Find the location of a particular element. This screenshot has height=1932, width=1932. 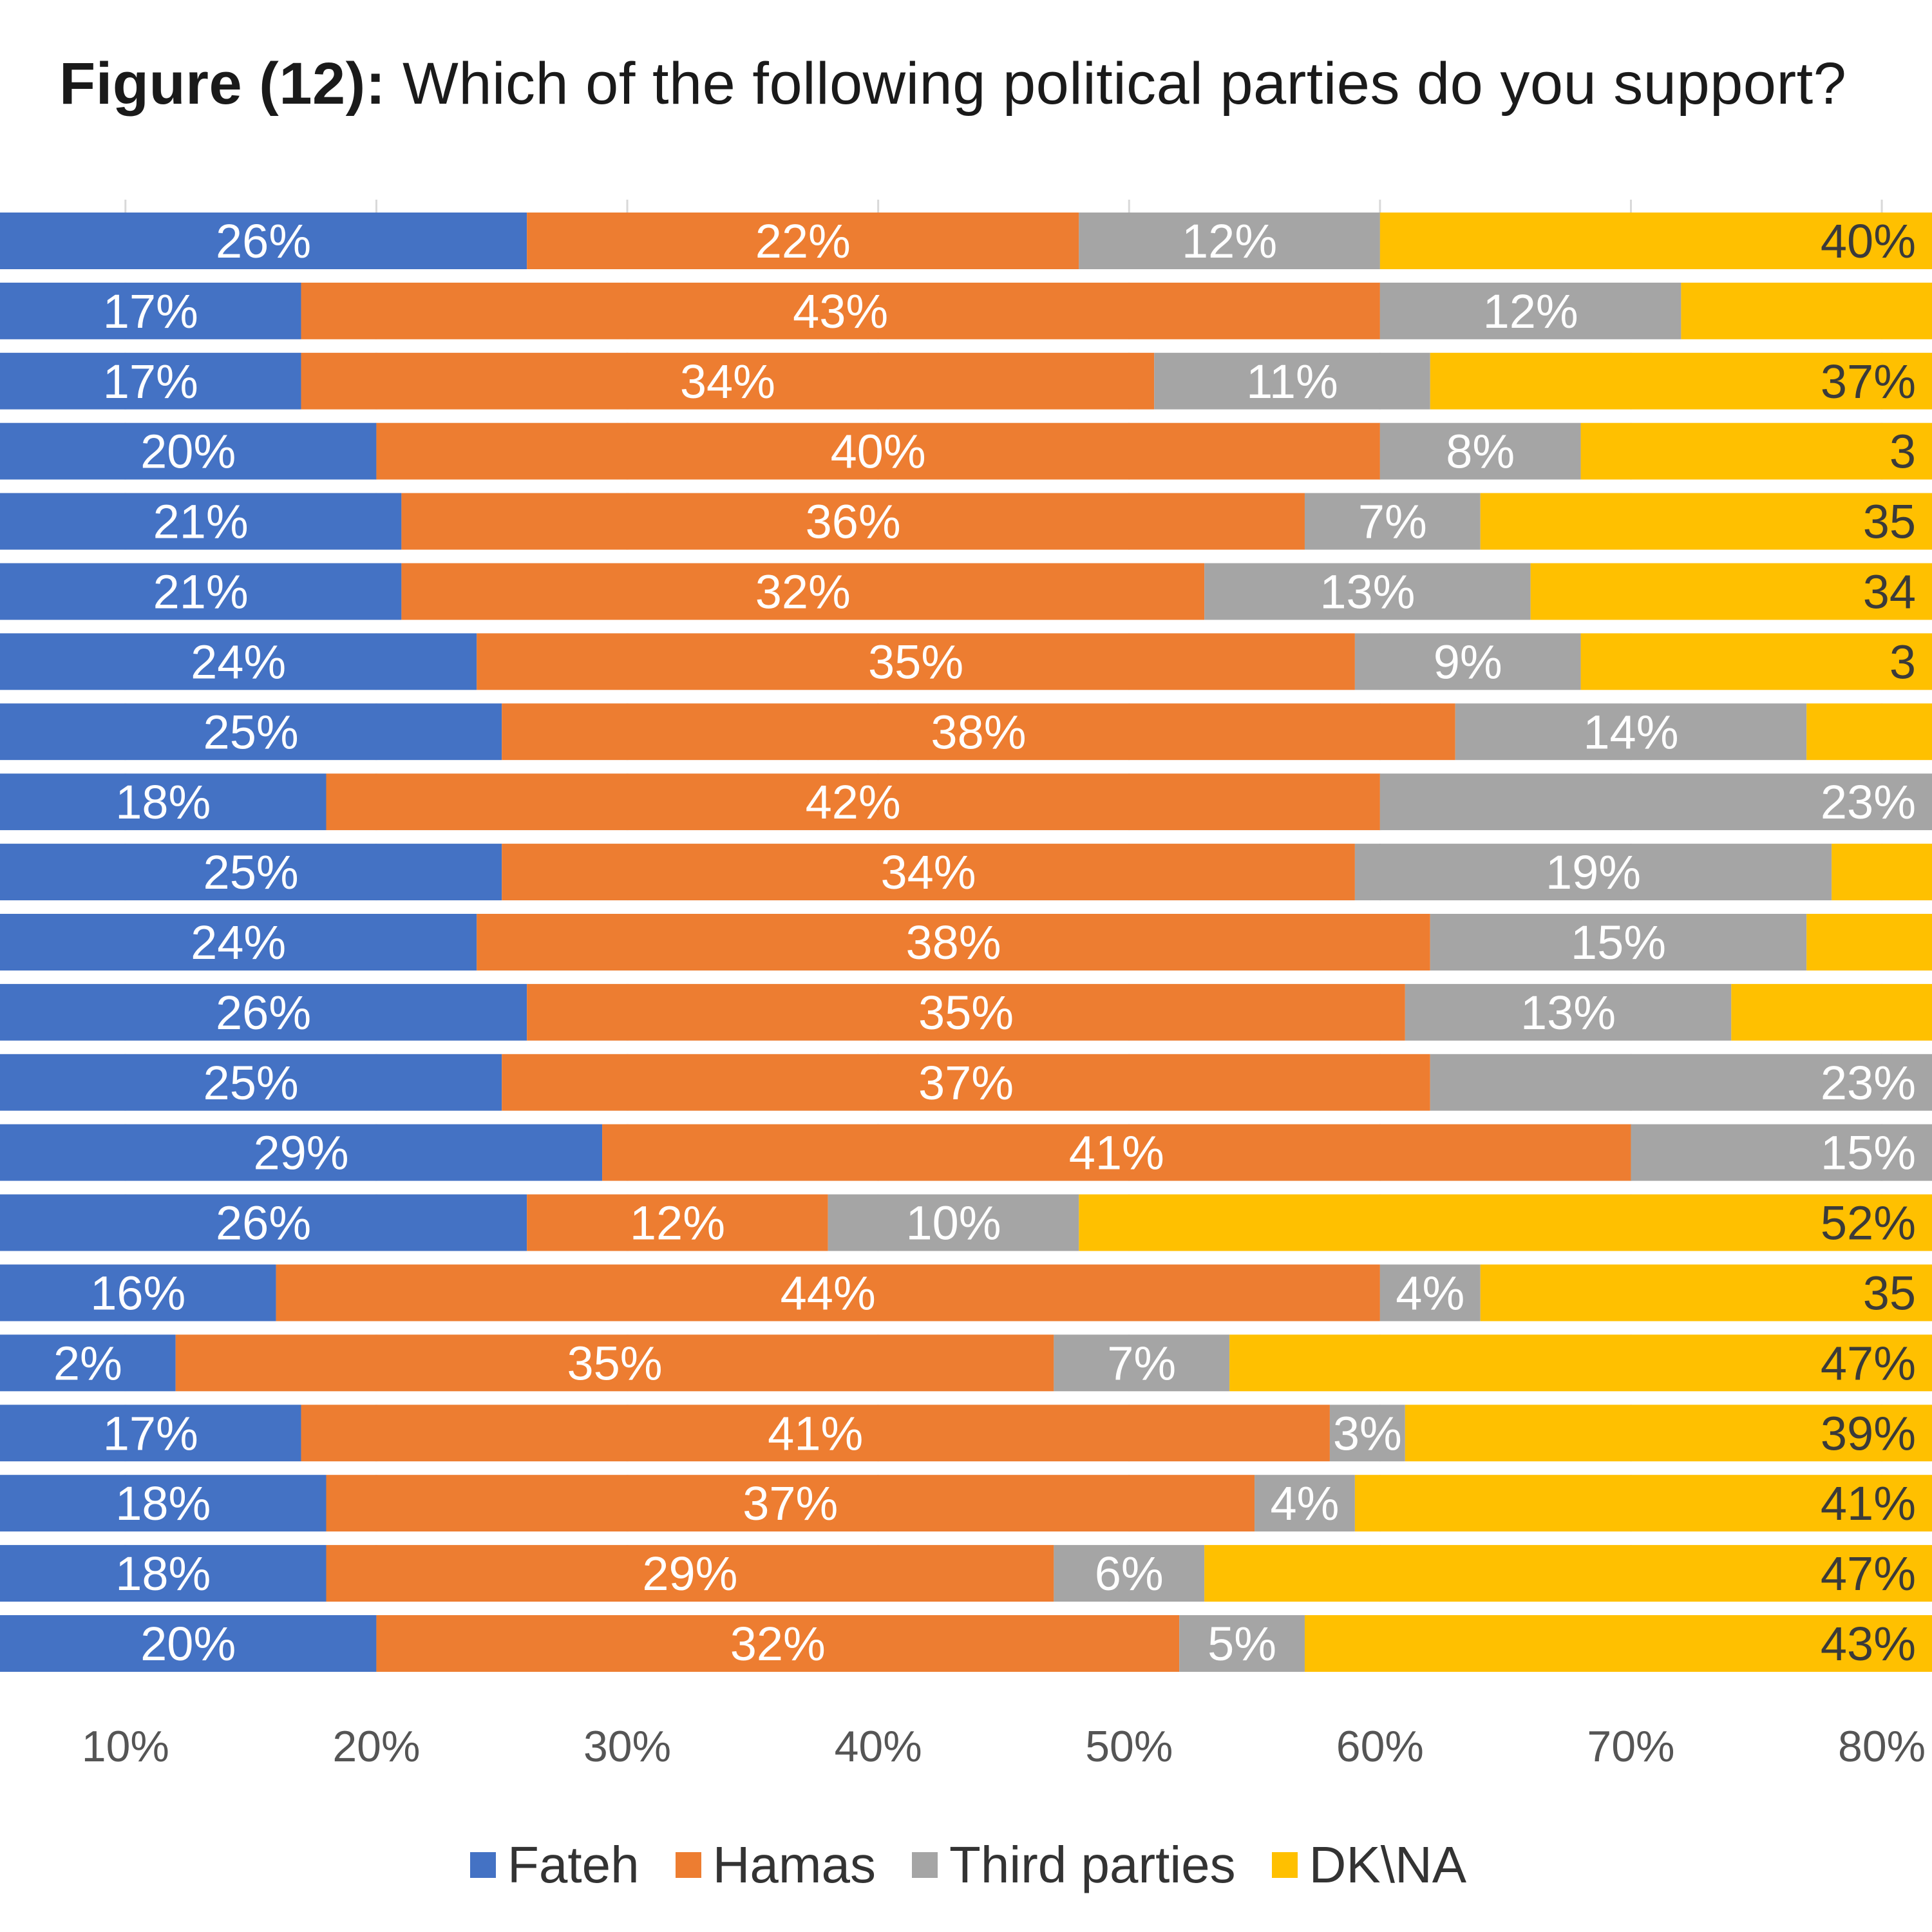

value-label: 9% is located at coordinates (1468, 661).